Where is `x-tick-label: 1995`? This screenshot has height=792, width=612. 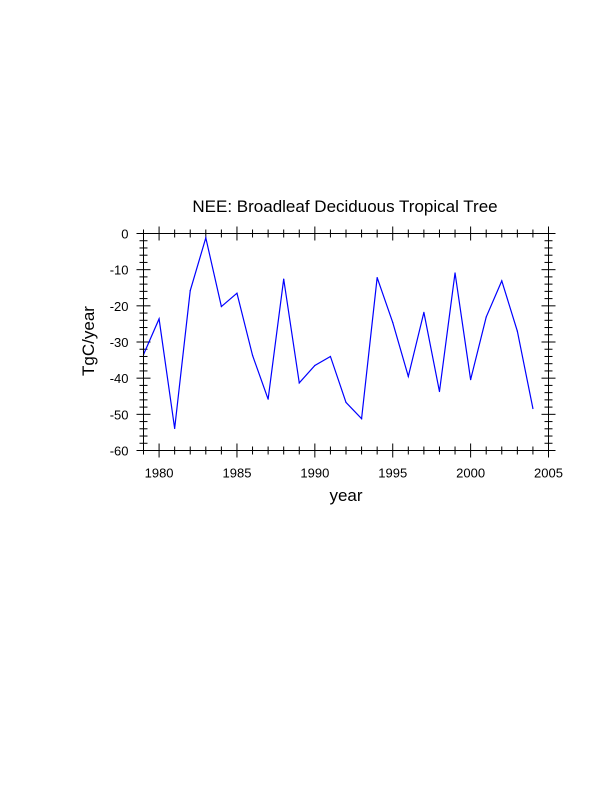 x-tick-label: 1995 is located at coordinates (392, 473).